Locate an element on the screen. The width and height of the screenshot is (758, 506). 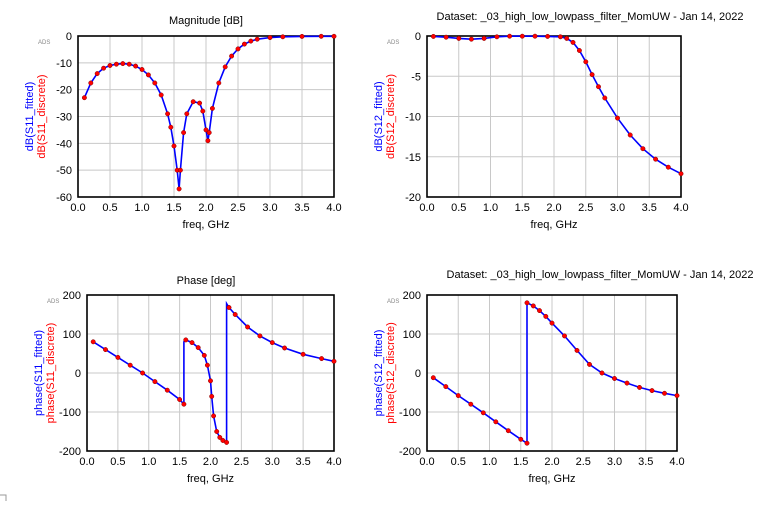
ads-watermark: ADS is located at coordinates (393, 43).